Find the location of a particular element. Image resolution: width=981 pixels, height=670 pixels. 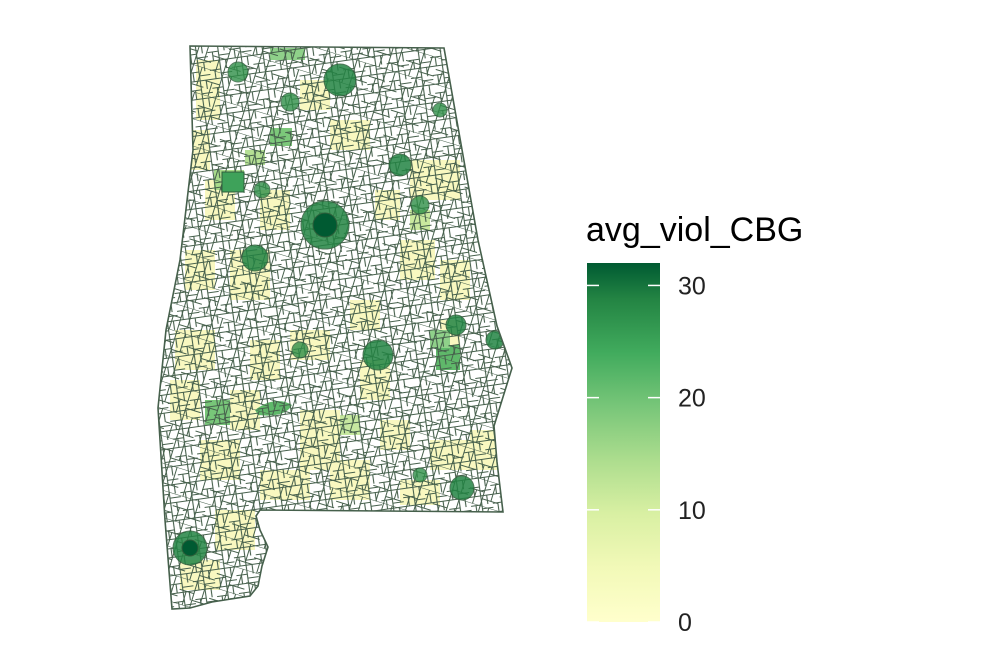

hotspot-jasper is located at coordinates (262, 190).